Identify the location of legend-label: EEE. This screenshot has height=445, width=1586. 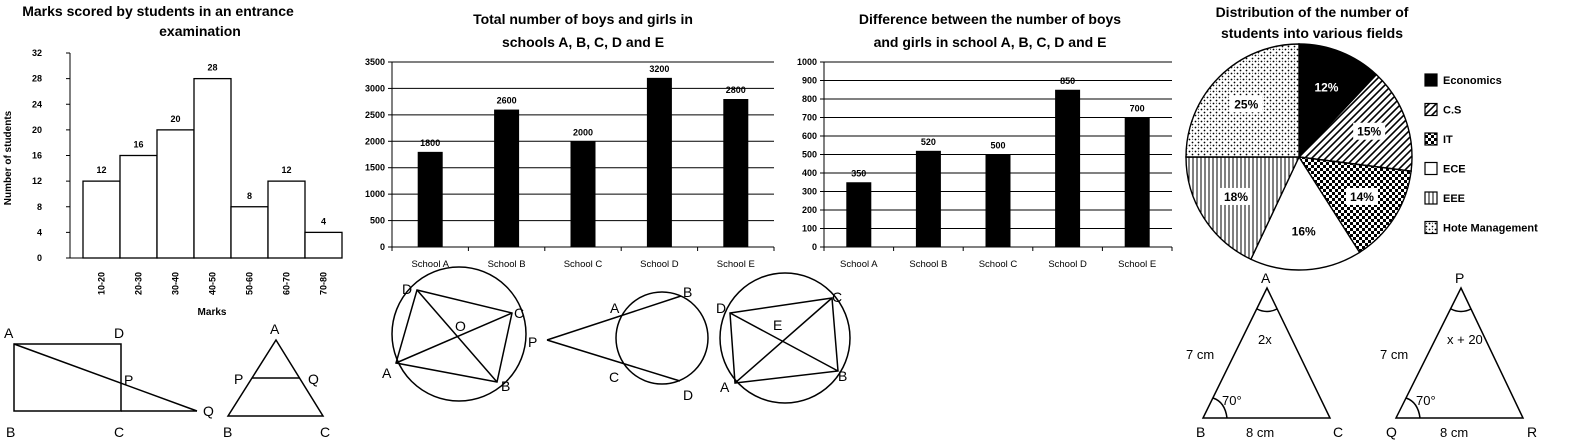
(1454, 199).